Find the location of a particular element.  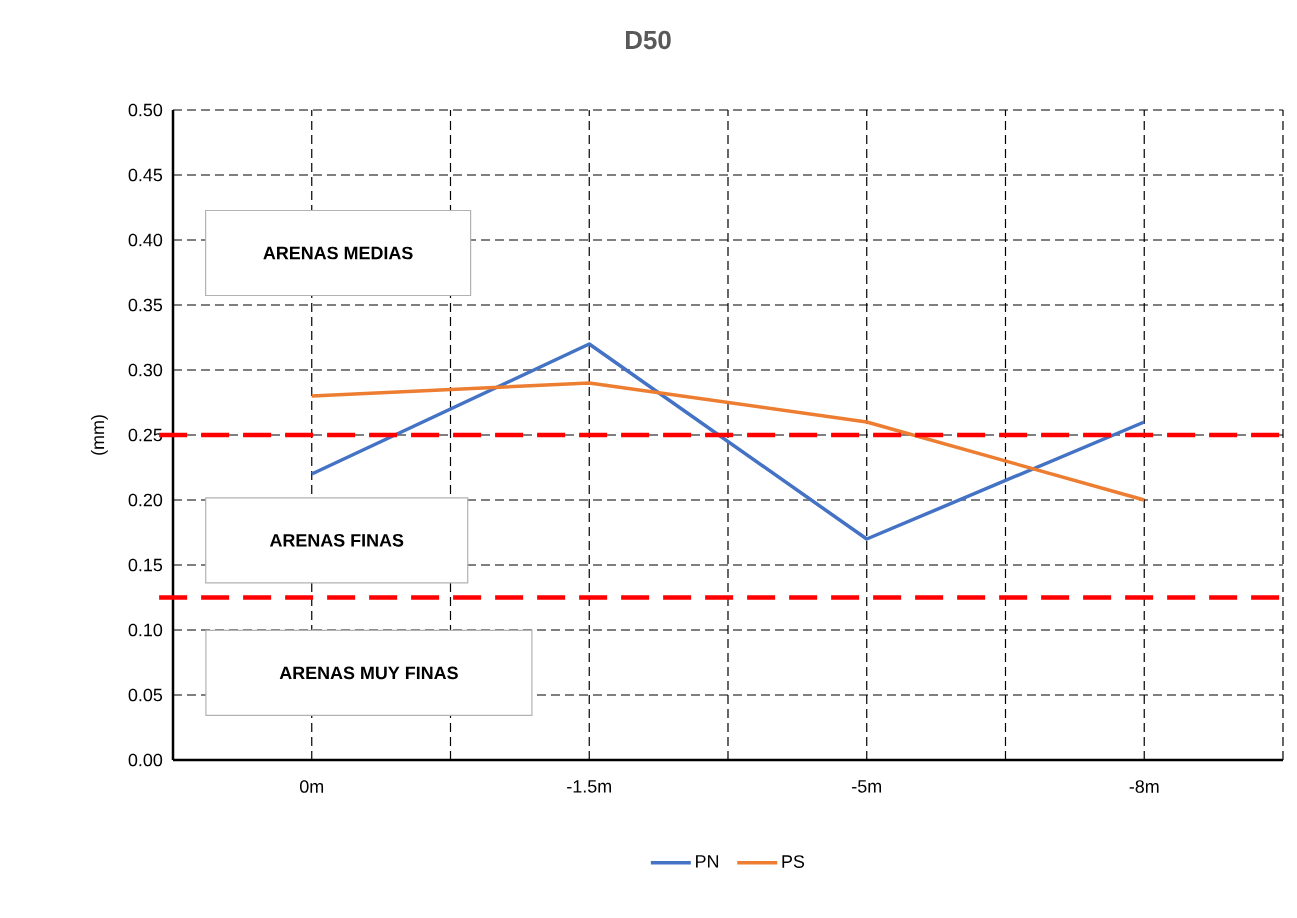

legend-label: PN is located at coordinates (707, 861).